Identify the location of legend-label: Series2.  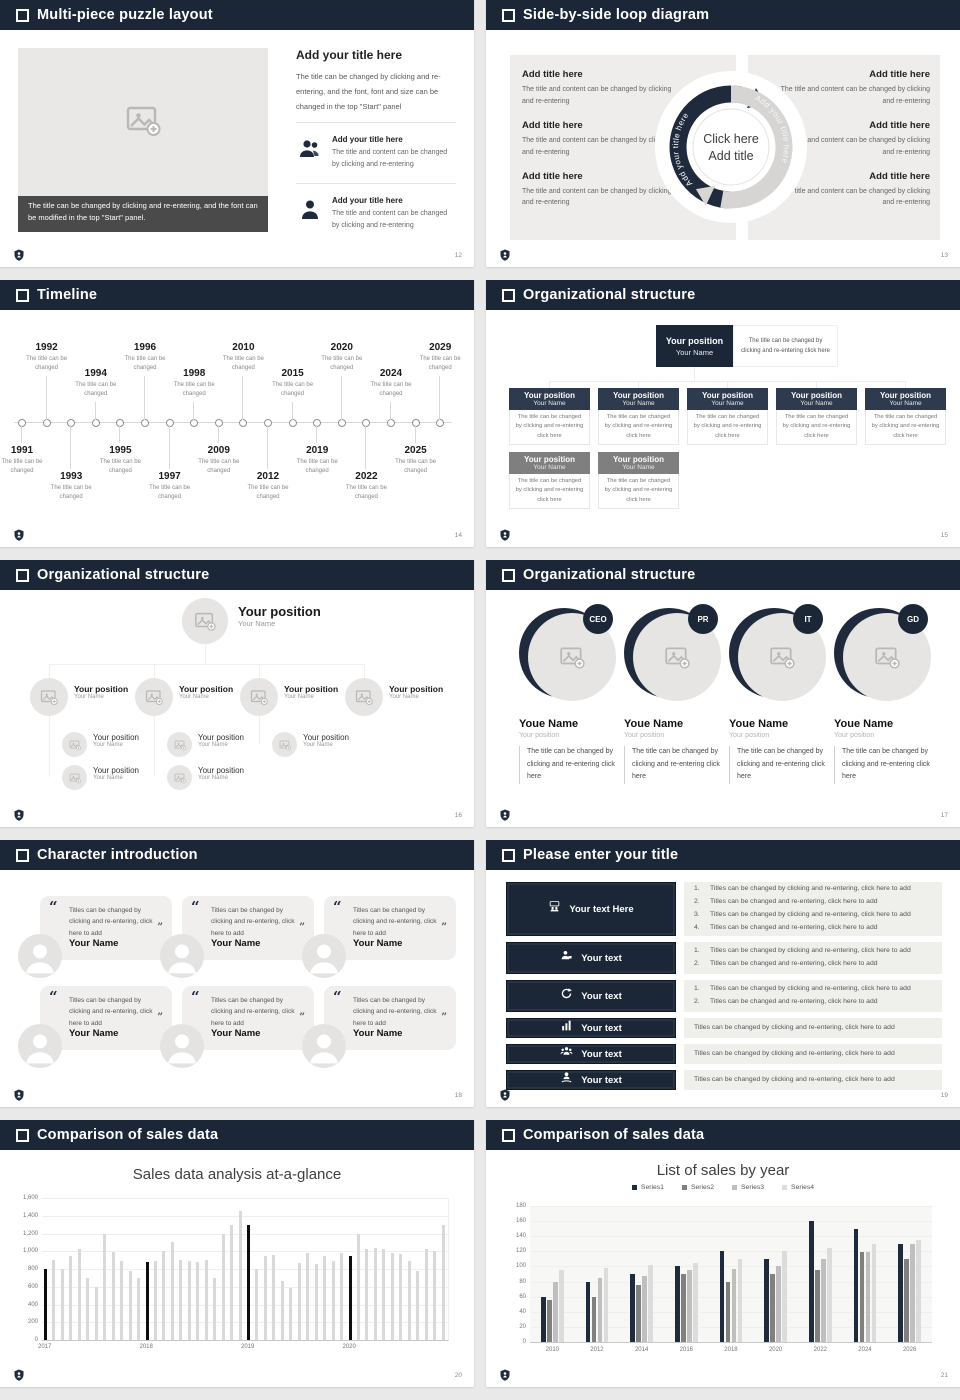
(702, 1187).